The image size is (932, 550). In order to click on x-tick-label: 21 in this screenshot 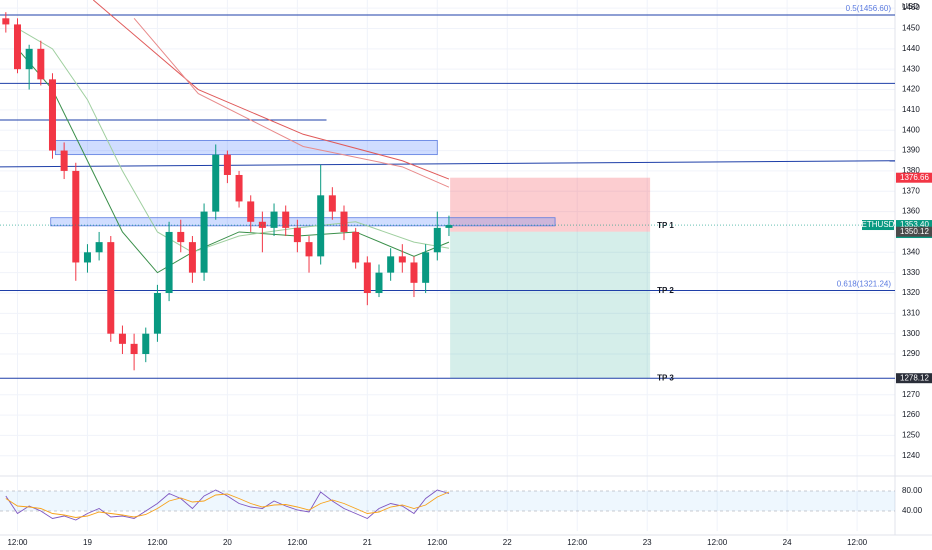, I will do `click(367, 542)`.